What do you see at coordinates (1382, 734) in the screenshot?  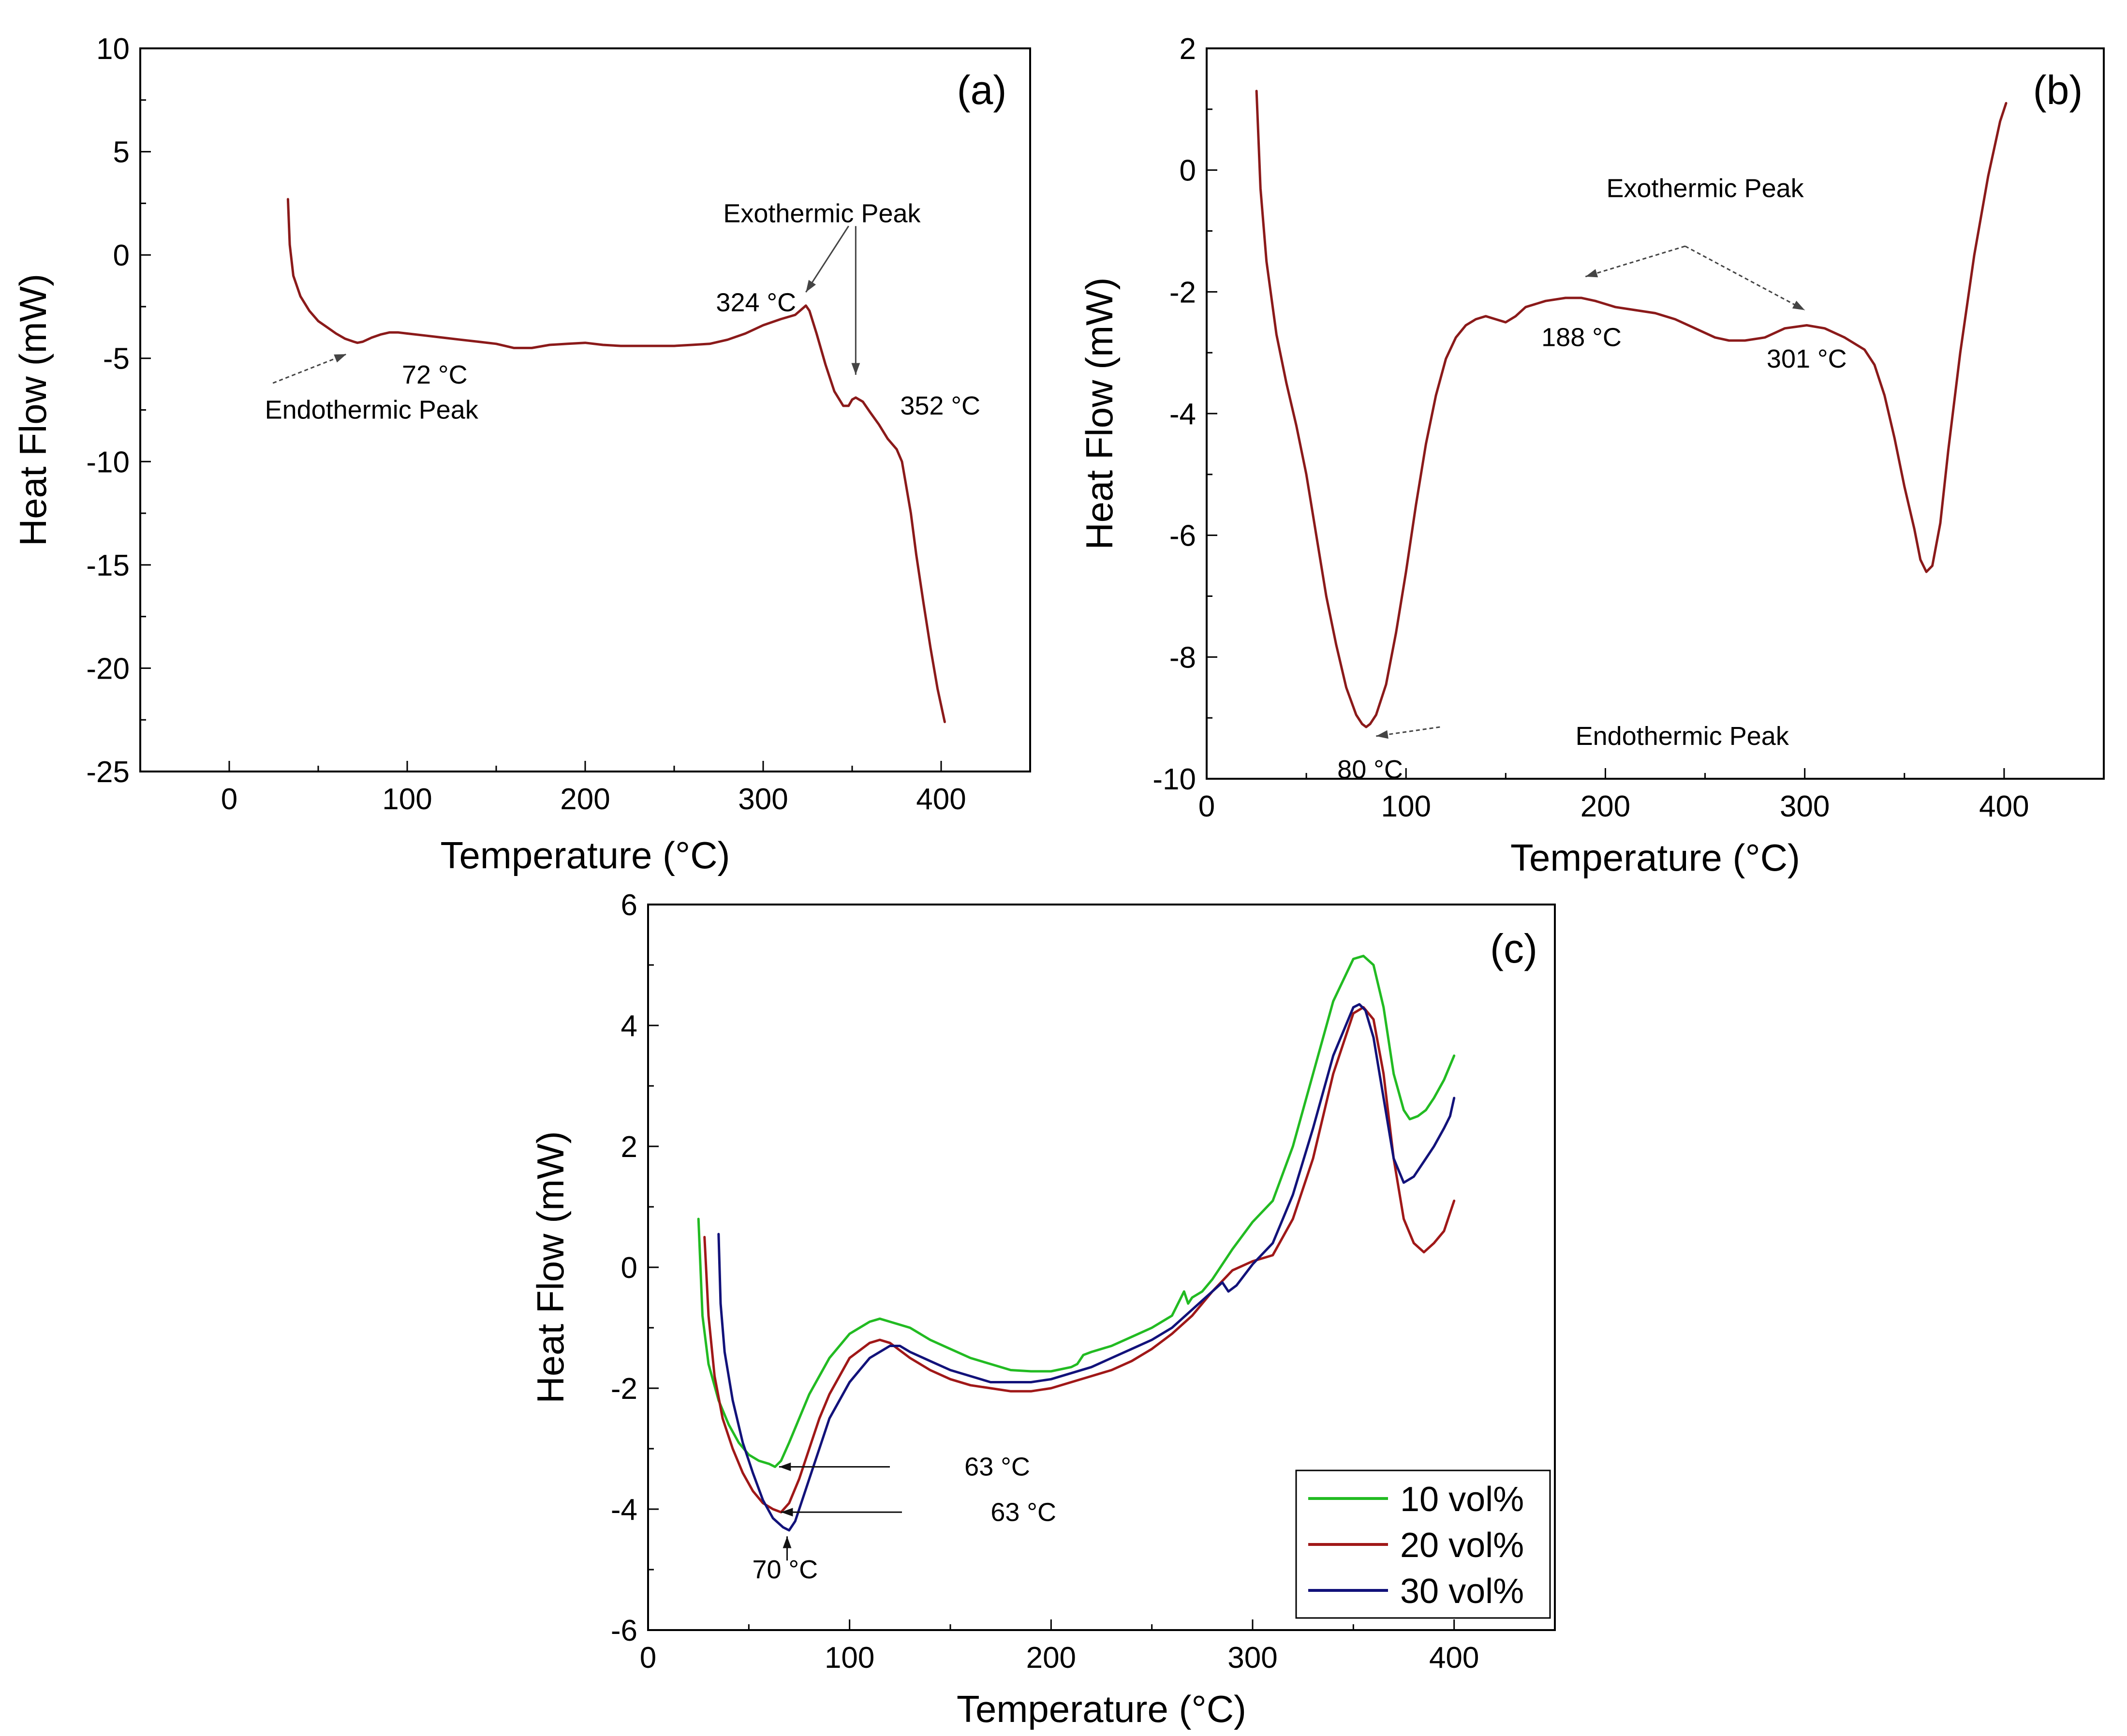 I see `endothermic-arrow-b-head` at bounding box center [1382, 734].